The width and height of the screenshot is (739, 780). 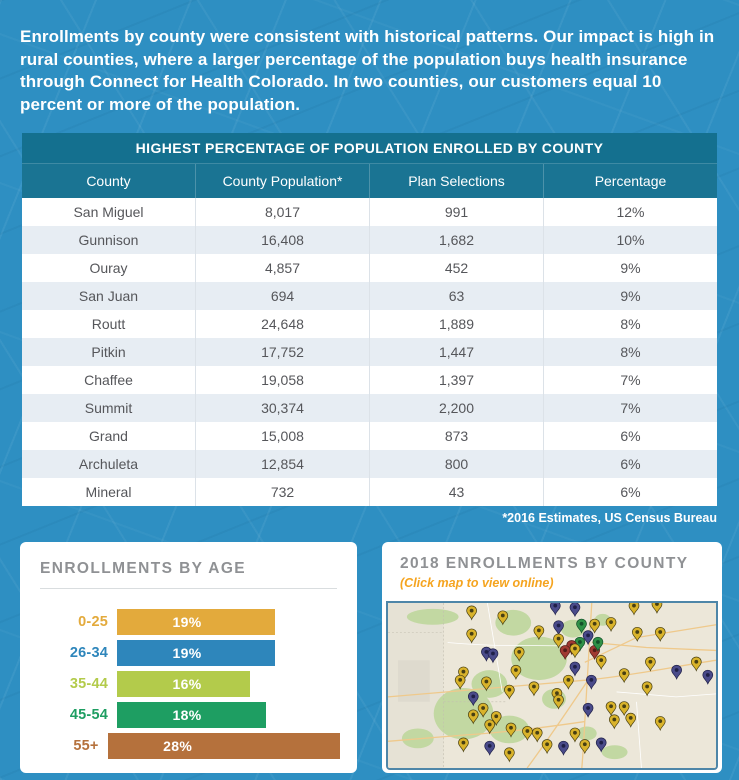 I want to click on table-cell: 800, so click(x=456, y=464).